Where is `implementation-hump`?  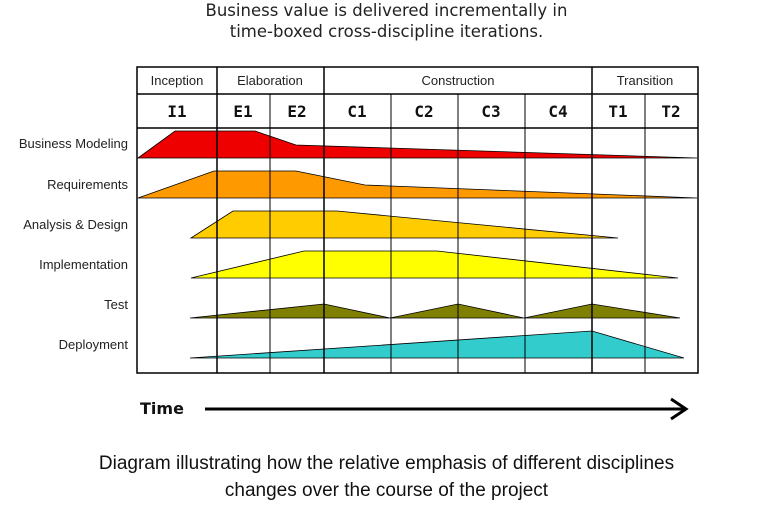 implementation-hump is located at coordinates (434, 264).